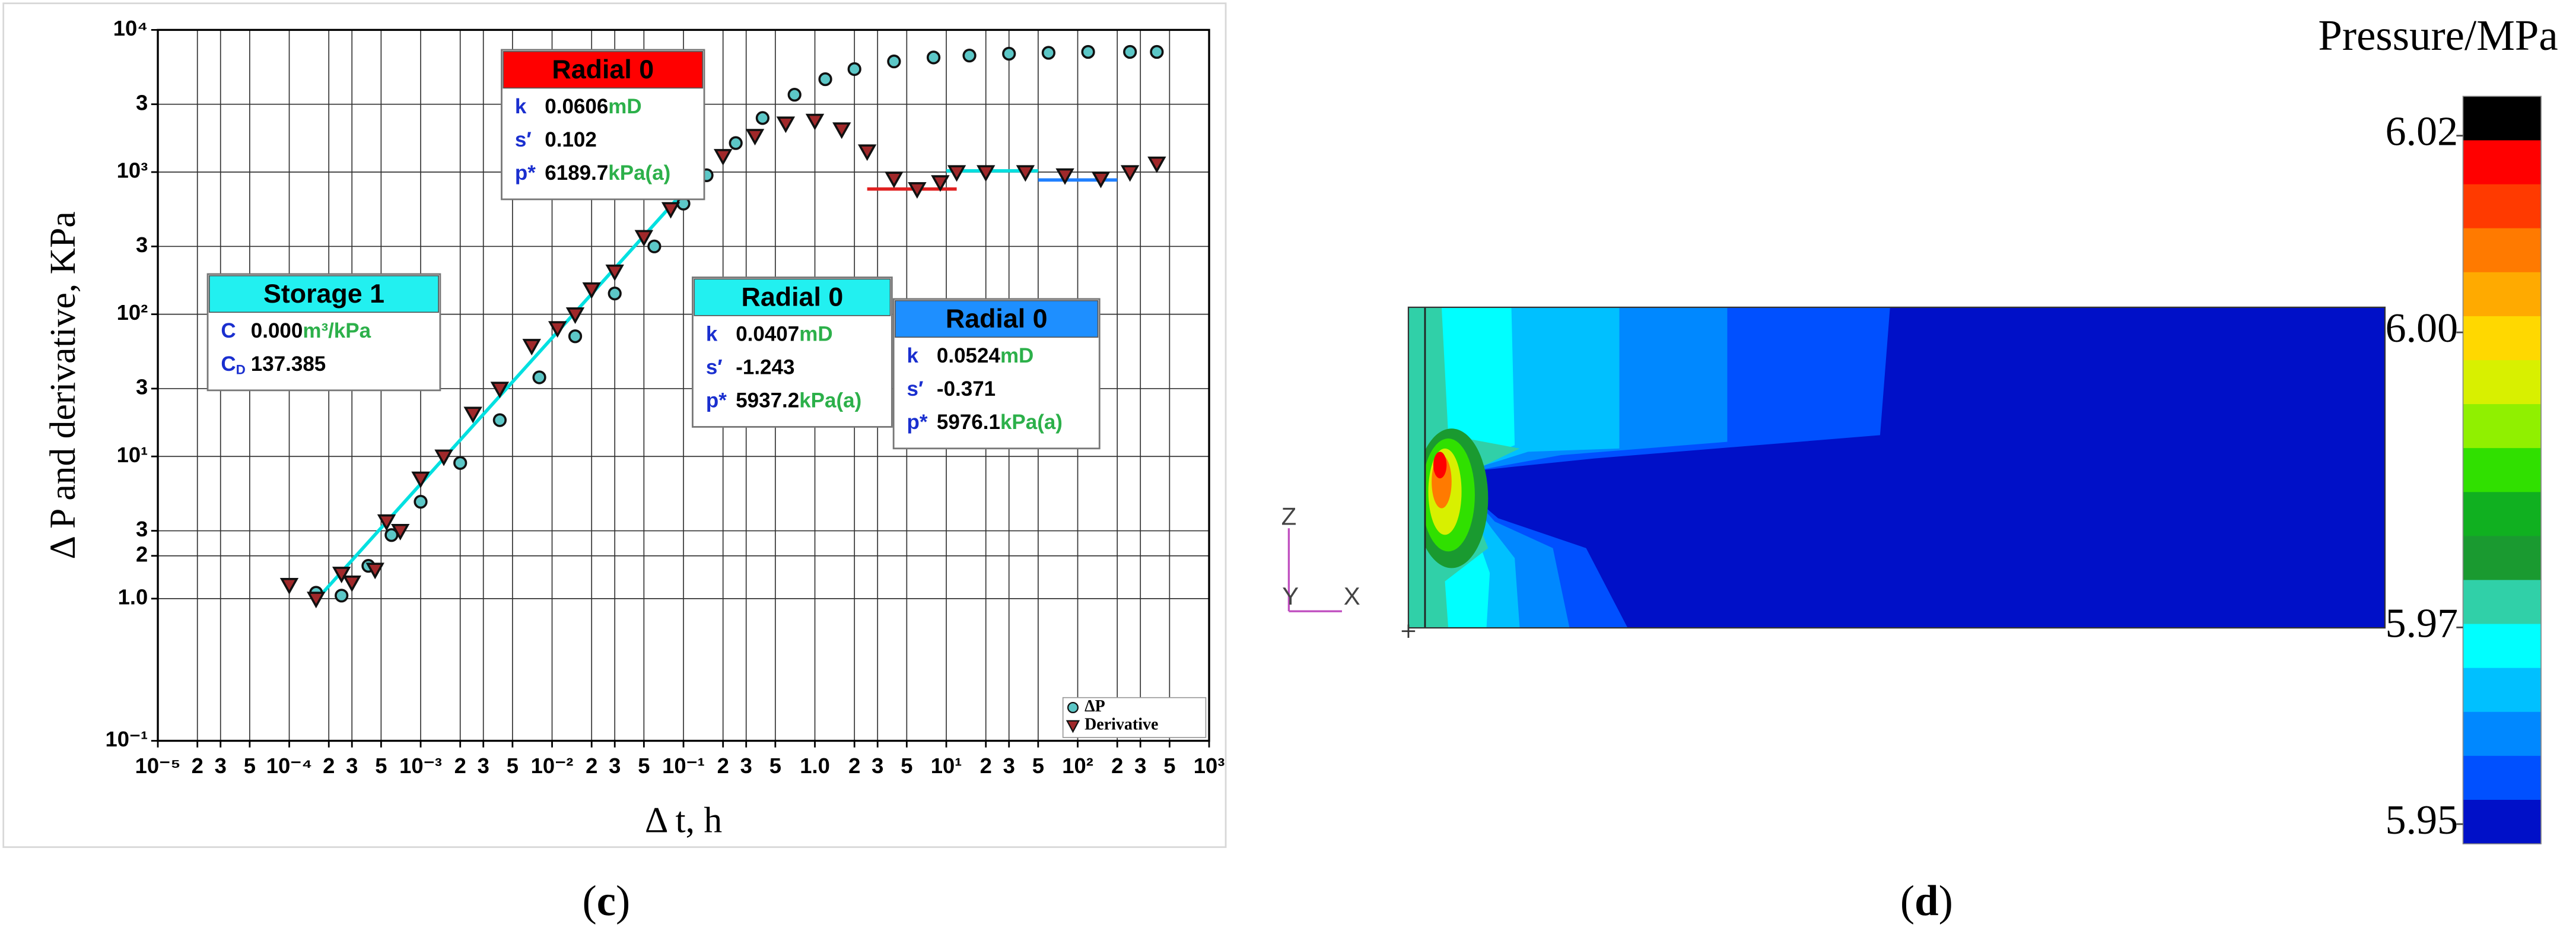 This screenshot has width=2576, height=928. I want to click on caption-letter: d, so click(1926, 900).